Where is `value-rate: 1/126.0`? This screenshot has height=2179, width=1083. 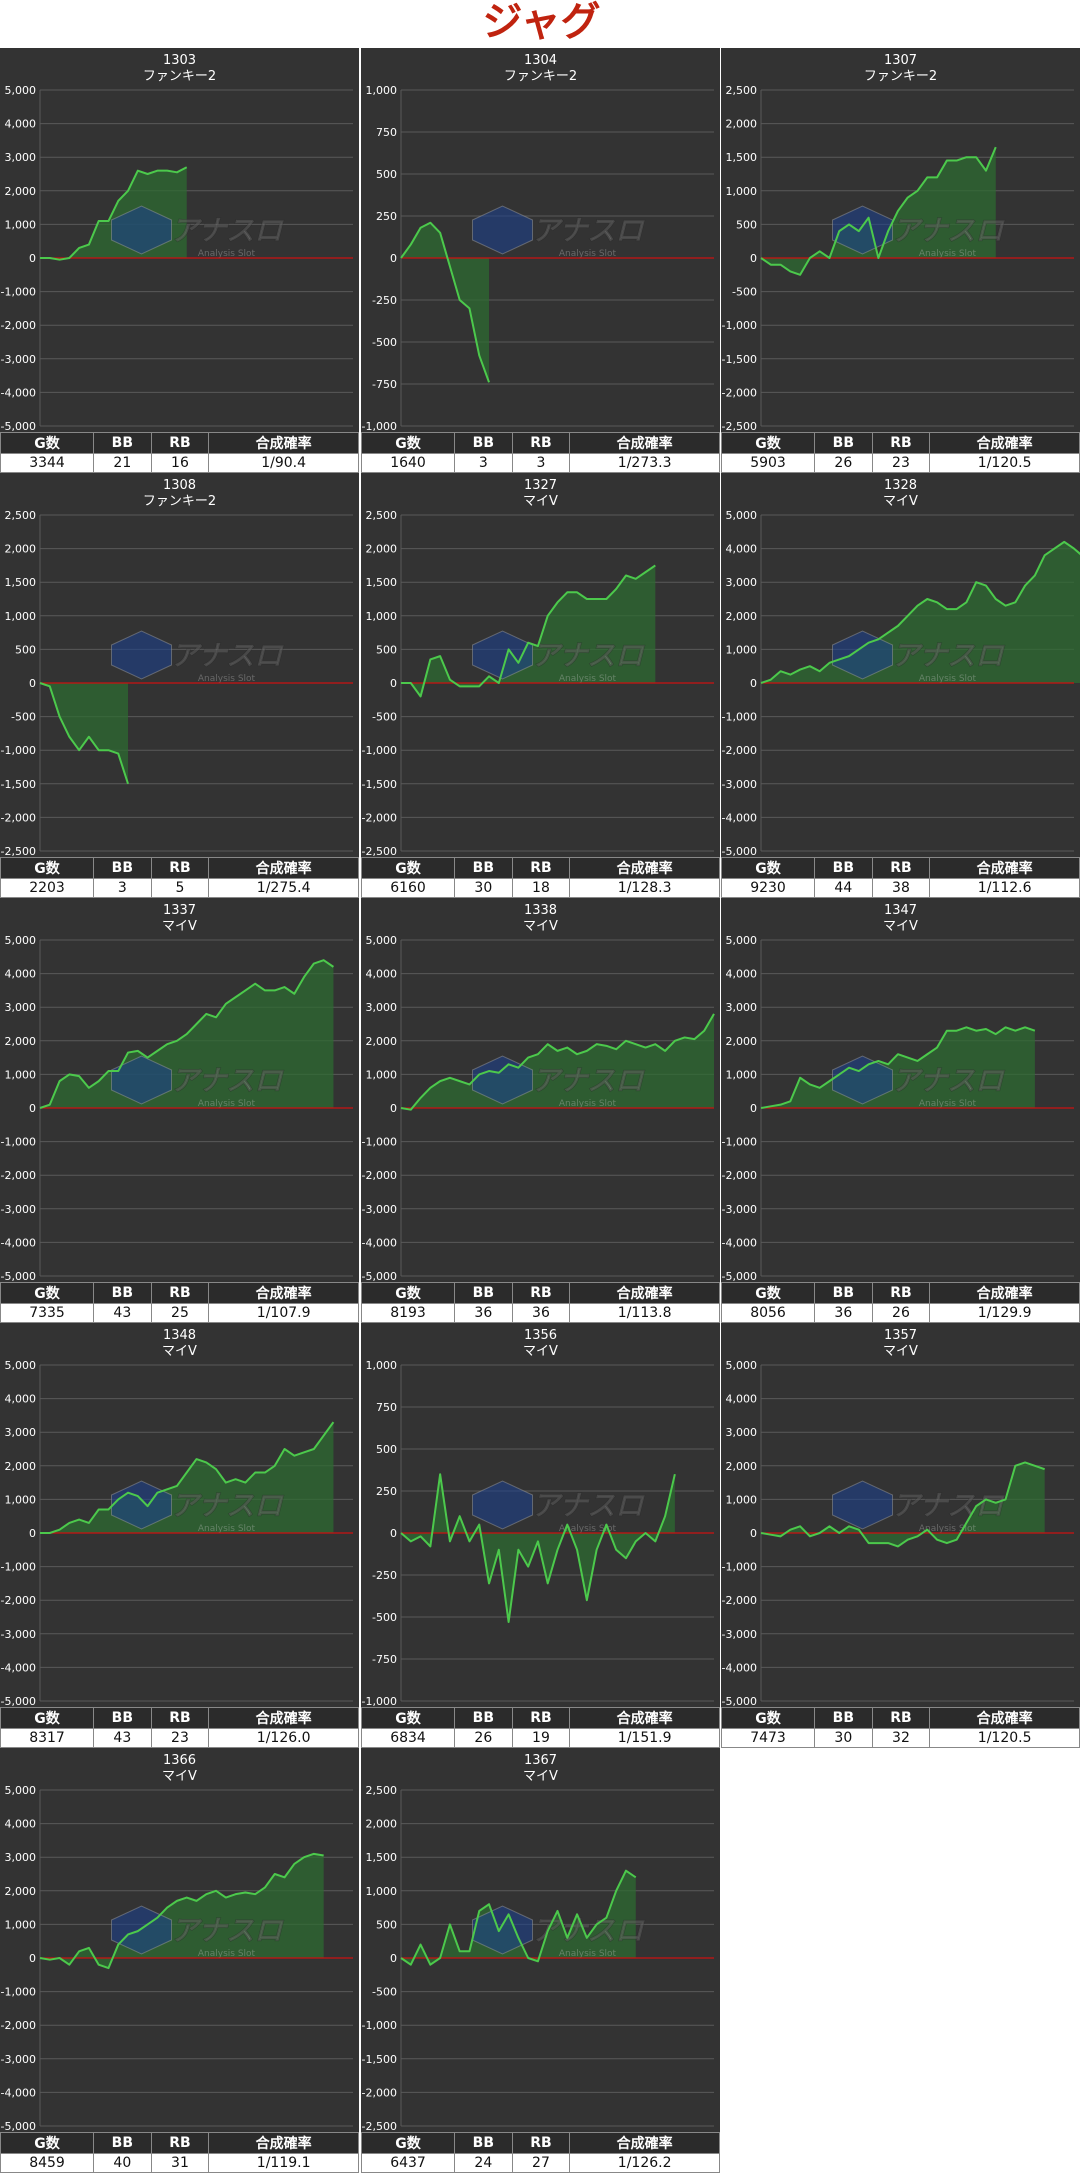 value-rate: 1/126.0 is located at coordinates (283, 1738).